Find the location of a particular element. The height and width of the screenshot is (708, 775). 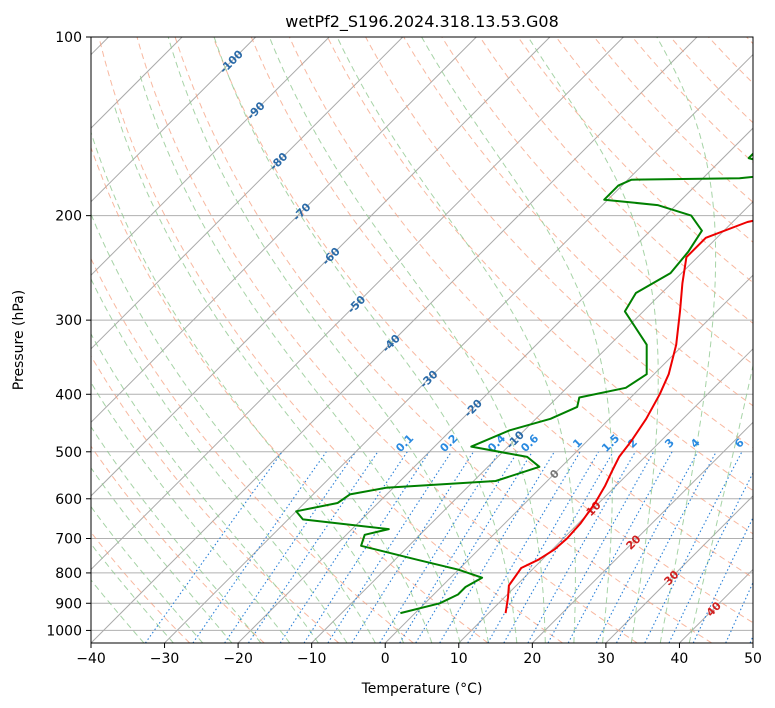

y-tick-label: 300 is located at coordinates (68, 321).